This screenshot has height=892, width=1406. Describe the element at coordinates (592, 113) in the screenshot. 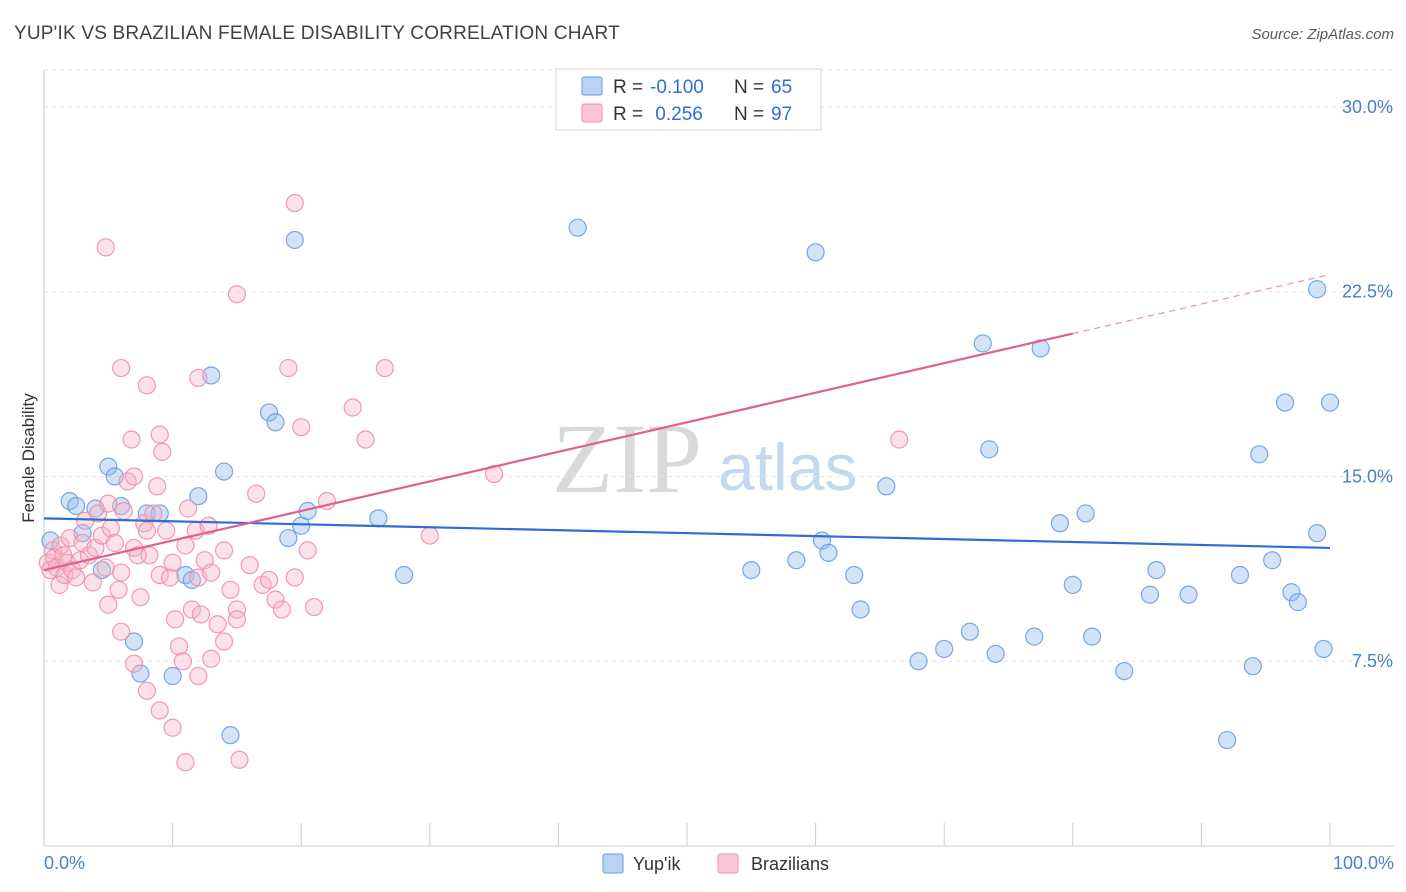

I see `legend-swatch-brazilians` at that location.